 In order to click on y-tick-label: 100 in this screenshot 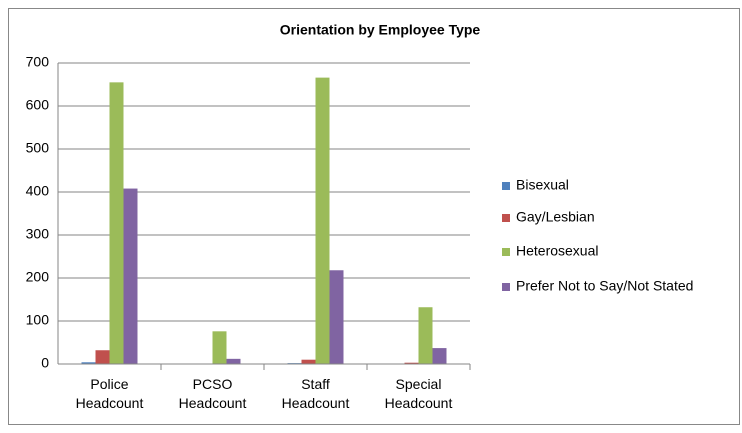, I will do `click(38, 320)`.